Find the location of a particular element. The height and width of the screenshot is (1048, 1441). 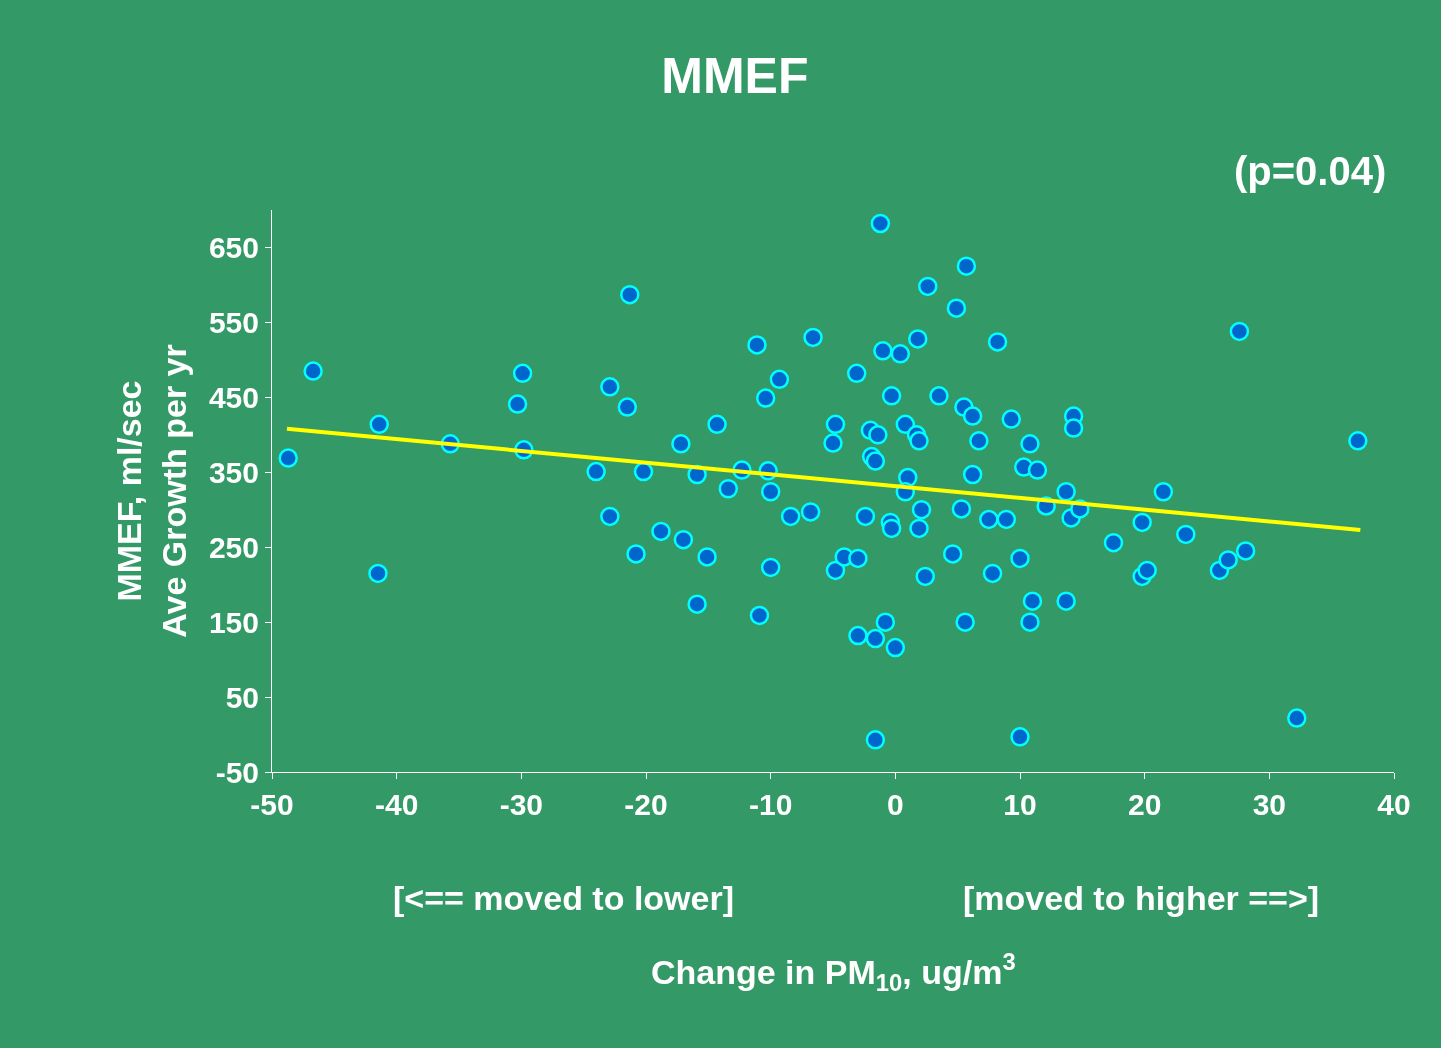

x-tick-label: 0 is located at coordinates (895, 804).